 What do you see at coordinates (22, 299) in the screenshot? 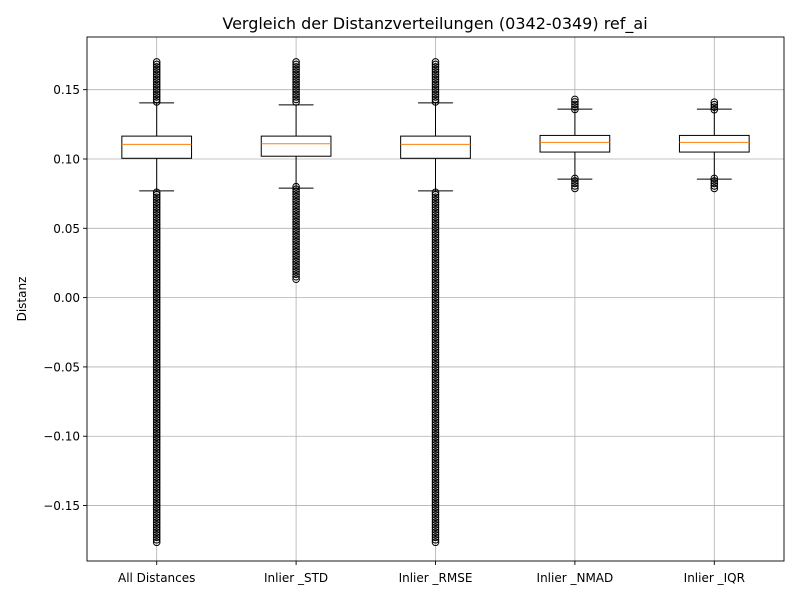
I see `y-axis-label: Distanz` at bounding box center [22, 299].